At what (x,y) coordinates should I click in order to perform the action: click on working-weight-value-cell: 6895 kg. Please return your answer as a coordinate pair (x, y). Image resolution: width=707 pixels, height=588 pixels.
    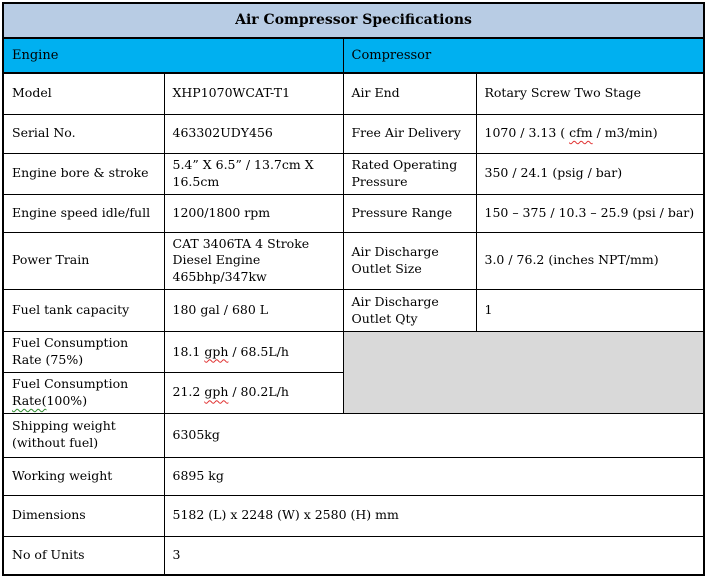
    Looking at the image, I should click on (434, 476).